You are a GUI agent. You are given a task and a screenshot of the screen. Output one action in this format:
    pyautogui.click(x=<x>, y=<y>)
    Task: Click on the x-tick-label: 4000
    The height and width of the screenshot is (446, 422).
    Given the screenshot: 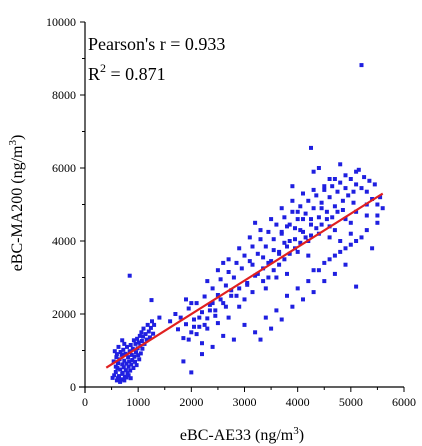 What is the action you would take?
    pyautogui.click(x=298, y=402)
    